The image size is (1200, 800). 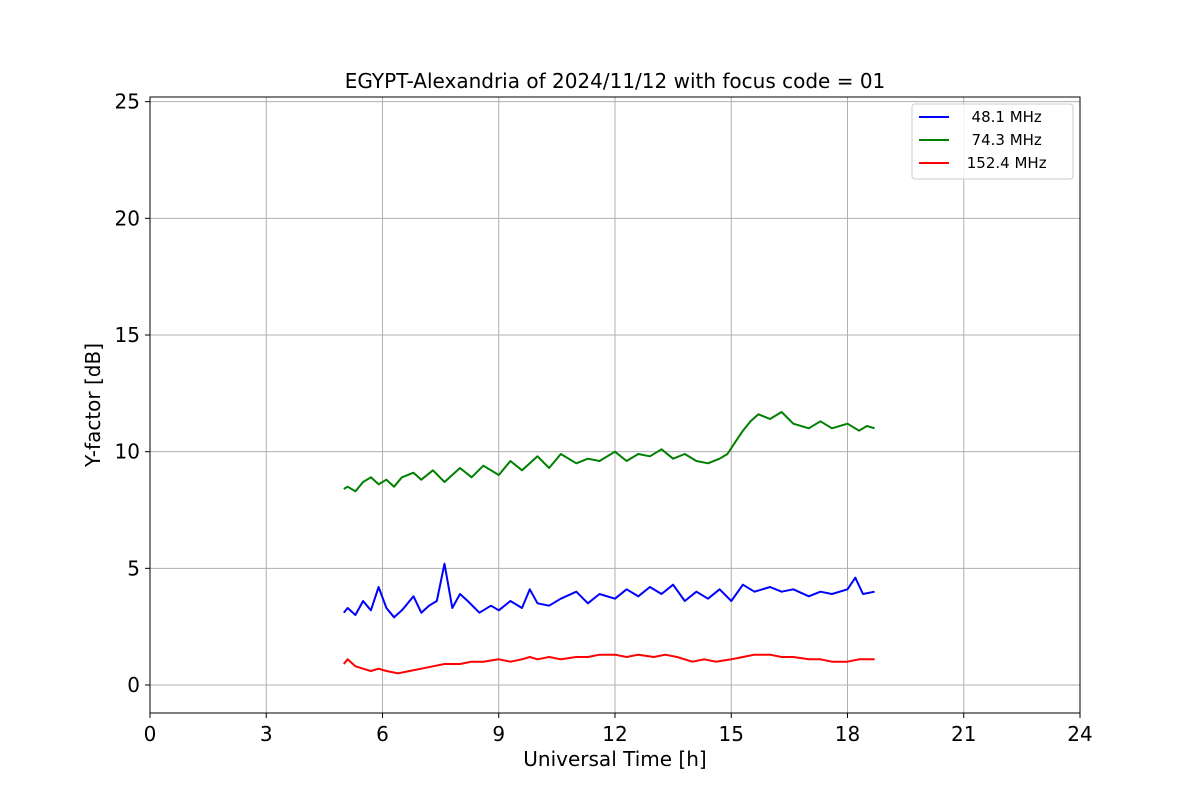 I want to click on legend-box, so click(x=992, y=141).